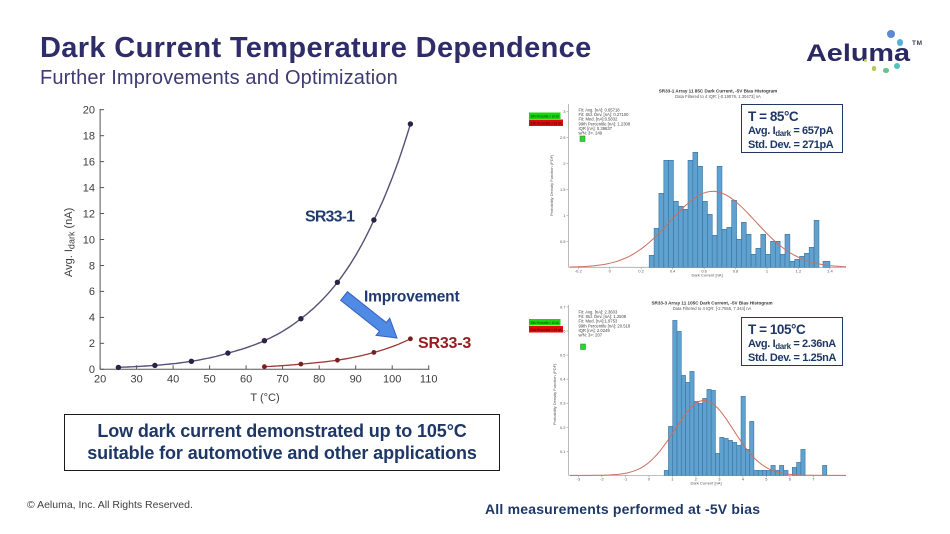 The height and width of the screenshot is (534, 950). Describe the element at coordinates (411, 297) in the screenshot. I see `svg-text: Improvement` at that location.